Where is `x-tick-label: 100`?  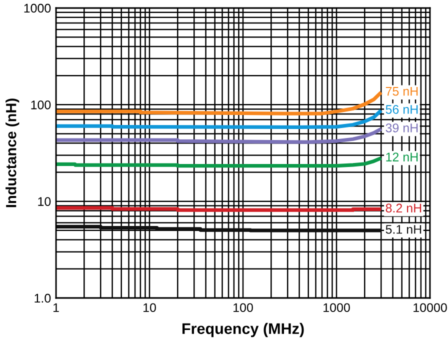 x-tick-label: 100 is located at coordinates (243, 307).